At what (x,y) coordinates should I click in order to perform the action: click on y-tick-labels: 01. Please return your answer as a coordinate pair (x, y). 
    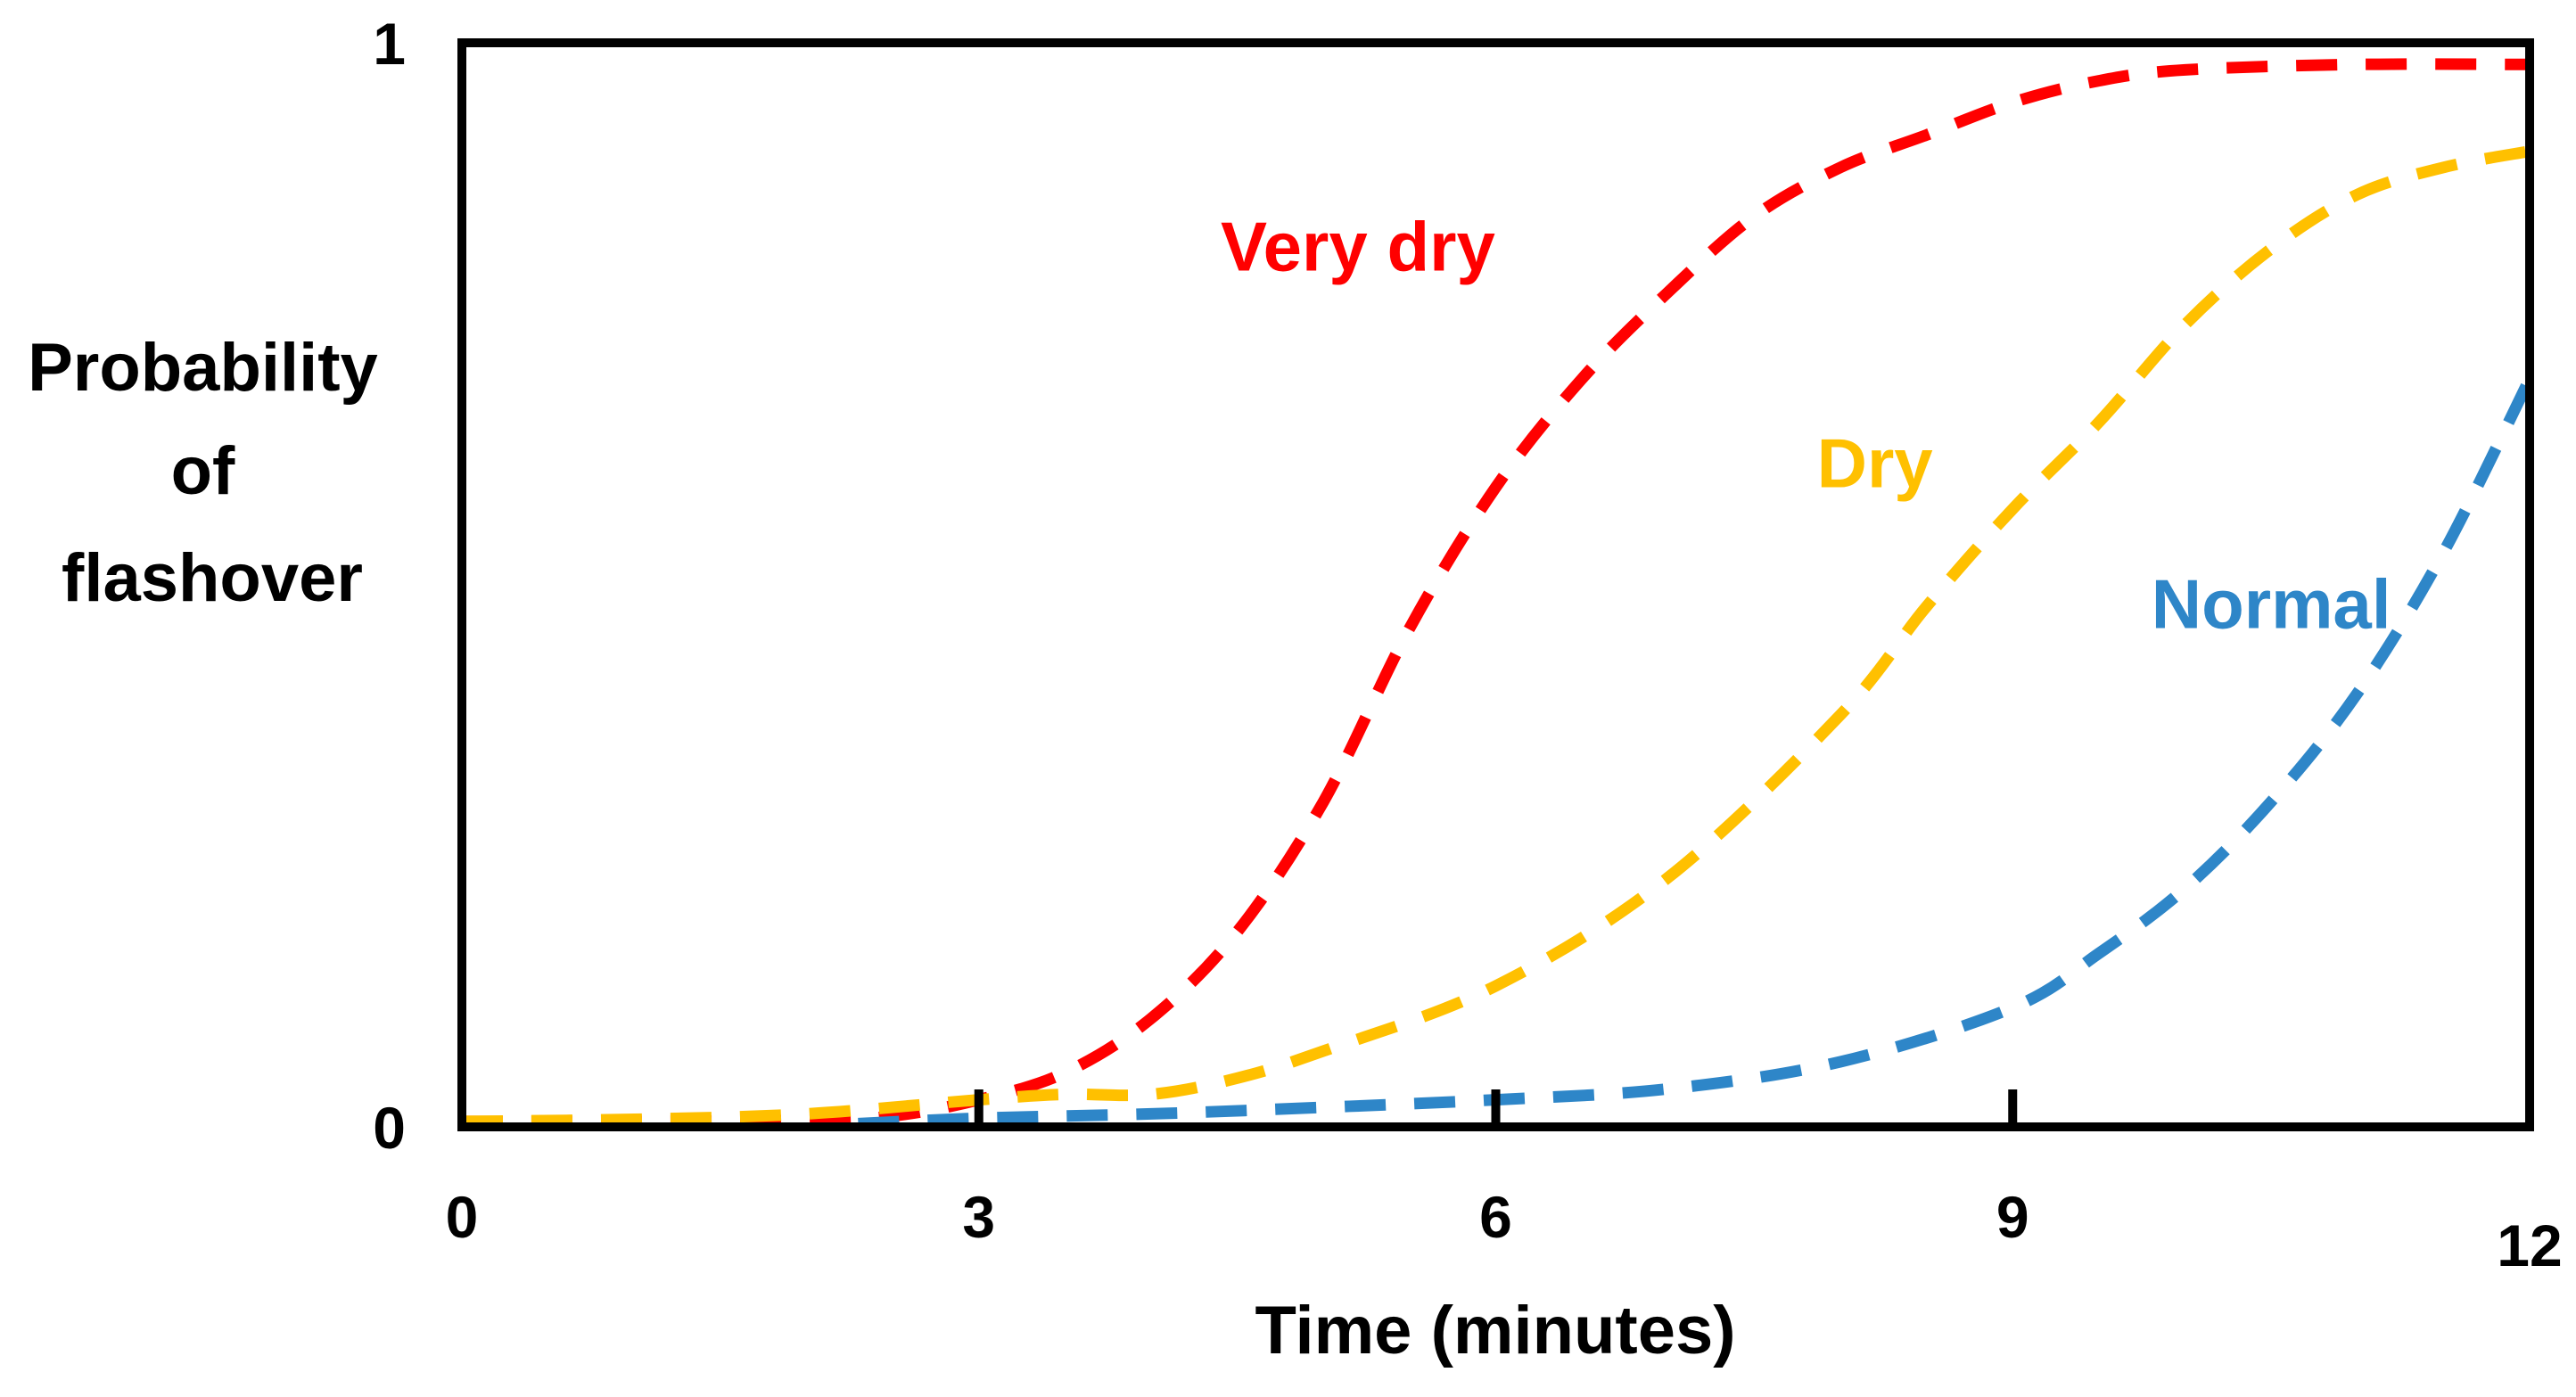
    Looking at the image, I should click on (389, 586).